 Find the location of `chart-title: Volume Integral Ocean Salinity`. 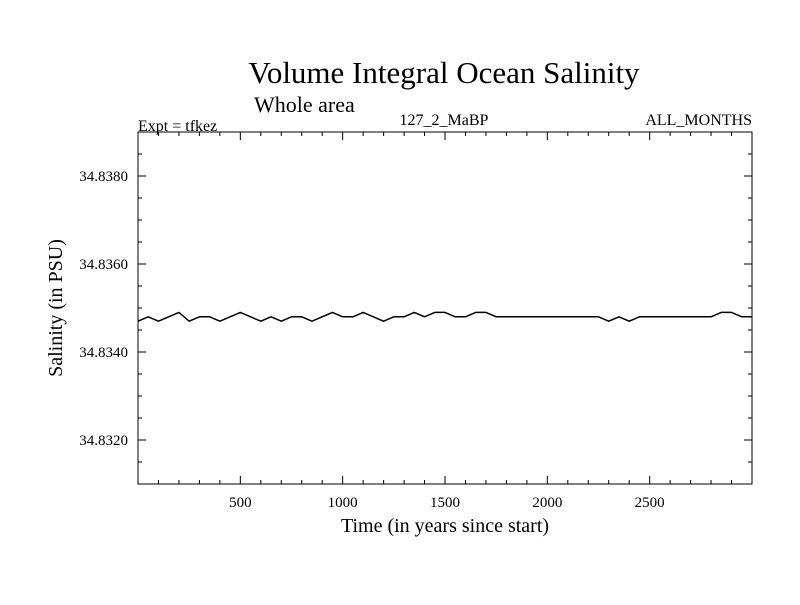

chart-title: Volume Integral Ocean Salinity is located at coordinates (444, 72).